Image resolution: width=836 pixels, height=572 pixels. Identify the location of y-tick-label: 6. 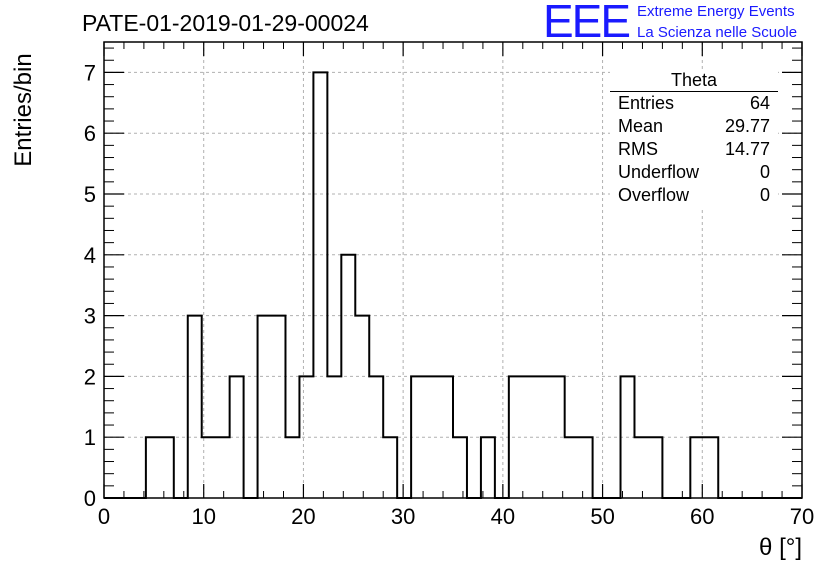
(90, 133).